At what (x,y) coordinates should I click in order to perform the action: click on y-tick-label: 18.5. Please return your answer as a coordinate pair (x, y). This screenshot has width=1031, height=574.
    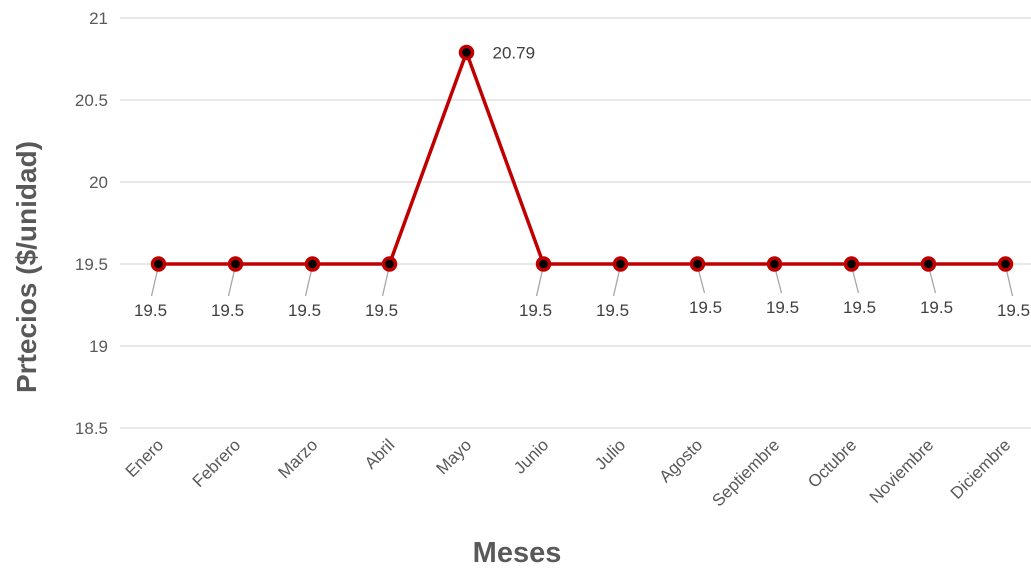
    Looking at the image, I should click on (91, 428).